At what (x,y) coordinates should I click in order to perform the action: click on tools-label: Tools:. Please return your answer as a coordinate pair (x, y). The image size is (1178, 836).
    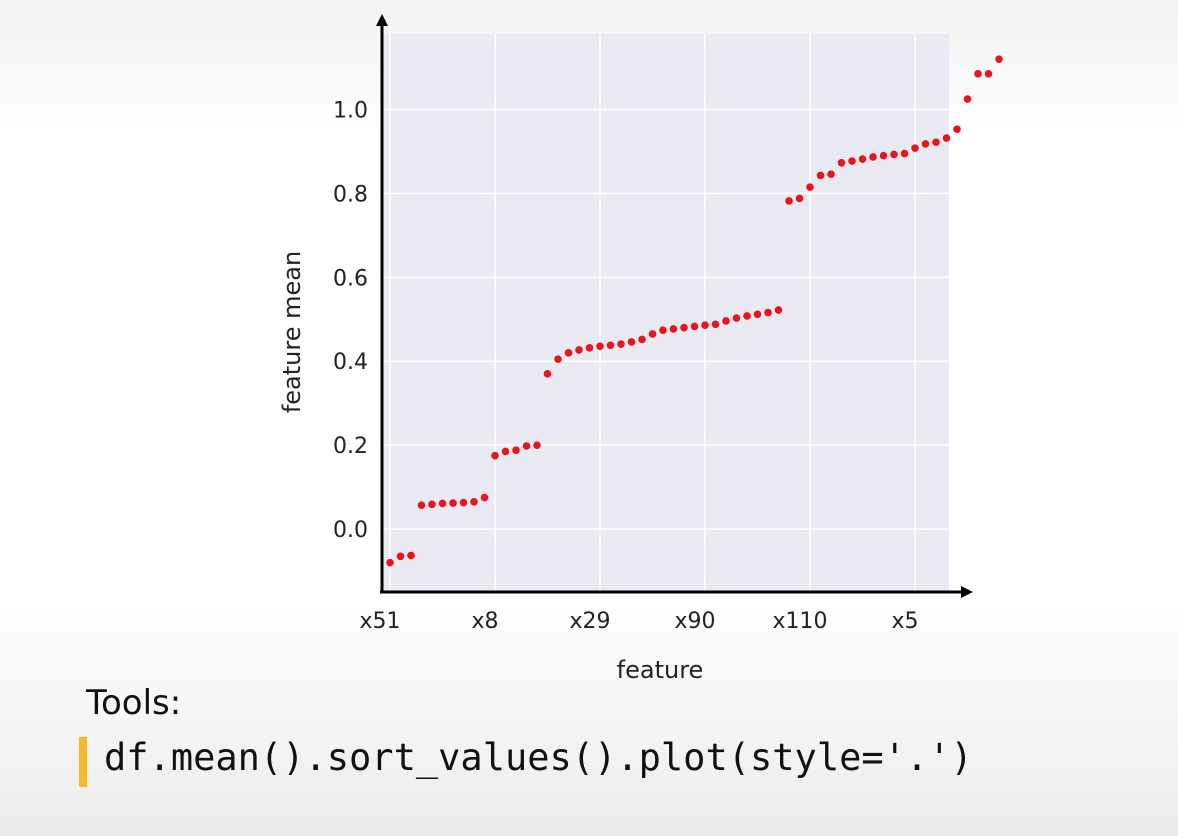
    Looking at the image, I should click on (134, 703).